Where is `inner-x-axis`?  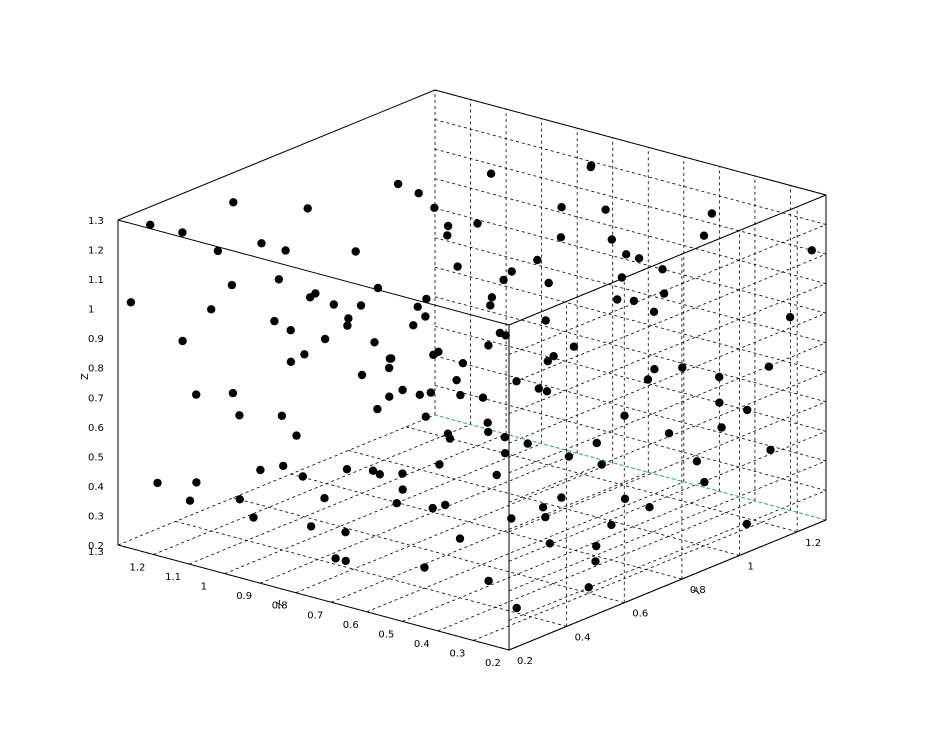
inner-x-axis is located at coordinates (630, 467).